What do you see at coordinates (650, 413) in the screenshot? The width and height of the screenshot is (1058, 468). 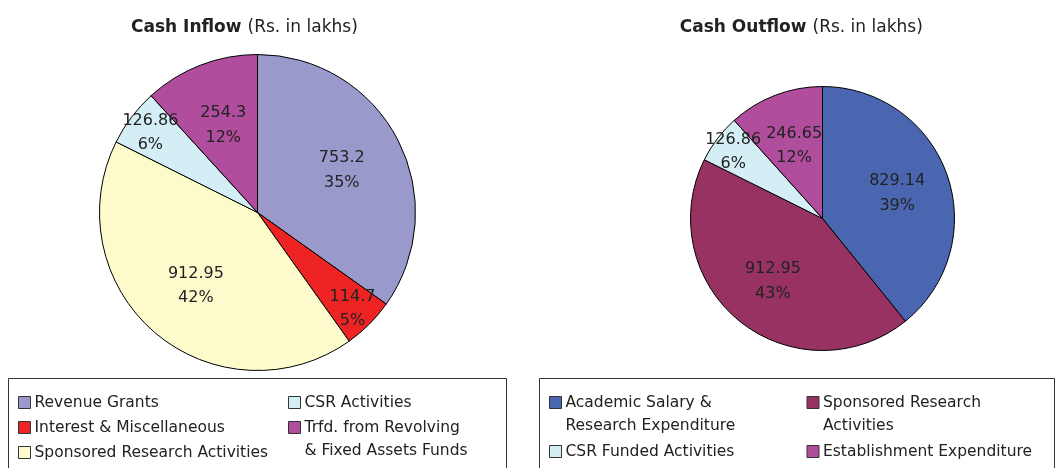 I see `legend-label: Academic Salary & Research Expenditure` at bounding box center [650, 413].